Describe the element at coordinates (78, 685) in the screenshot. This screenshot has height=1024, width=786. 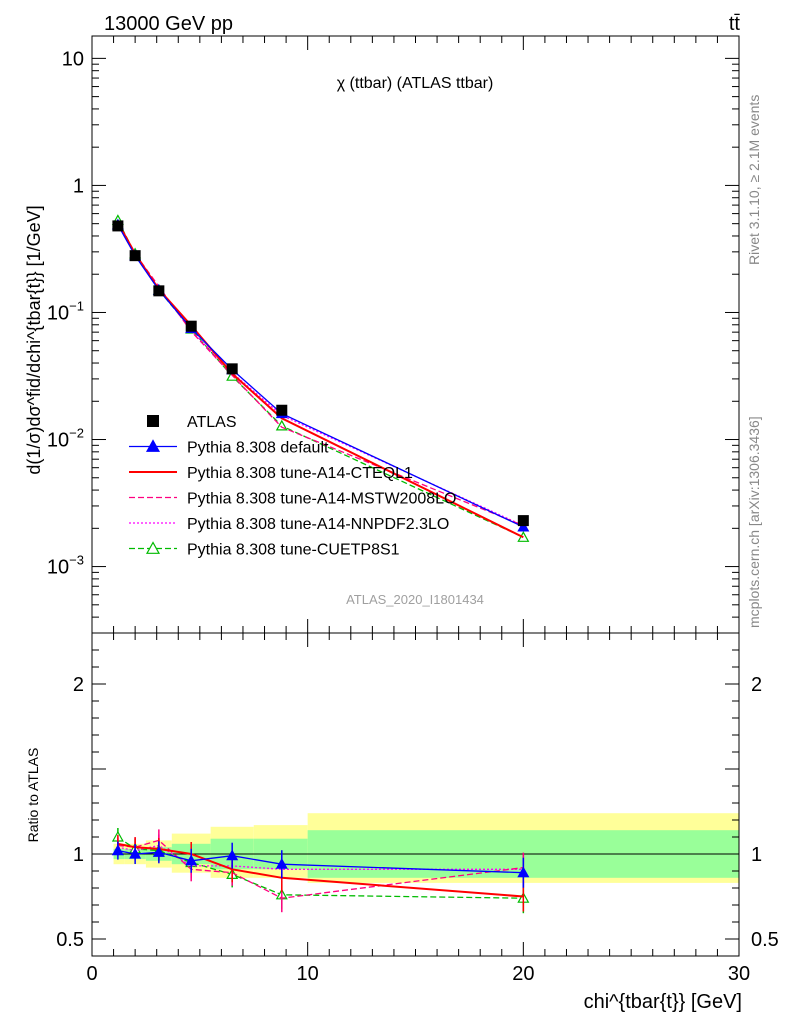
I see `ratio-y-tick-label: 2` at that location.